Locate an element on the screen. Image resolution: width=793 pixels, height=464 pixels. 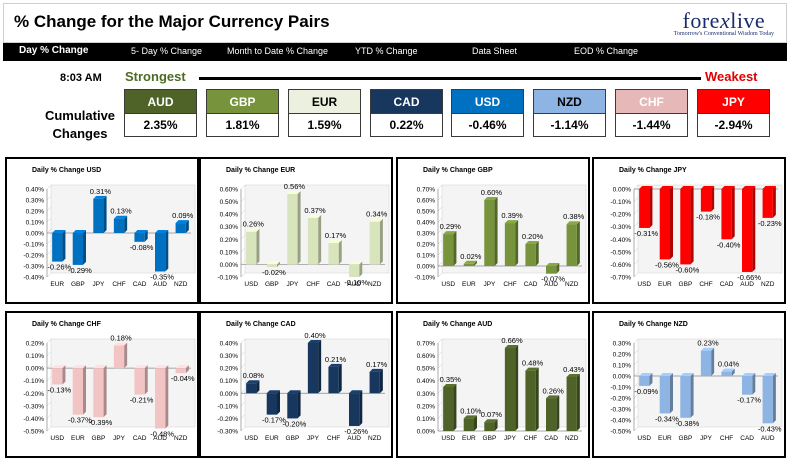
data-label: 0.35% is located at coordinates (451, 379).